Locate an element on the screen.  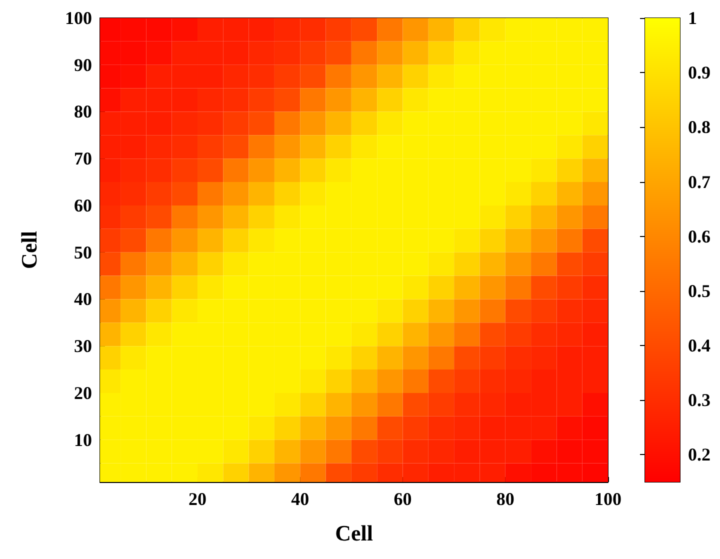
y-axis-title: Cell is located at coordinates (29, 250).